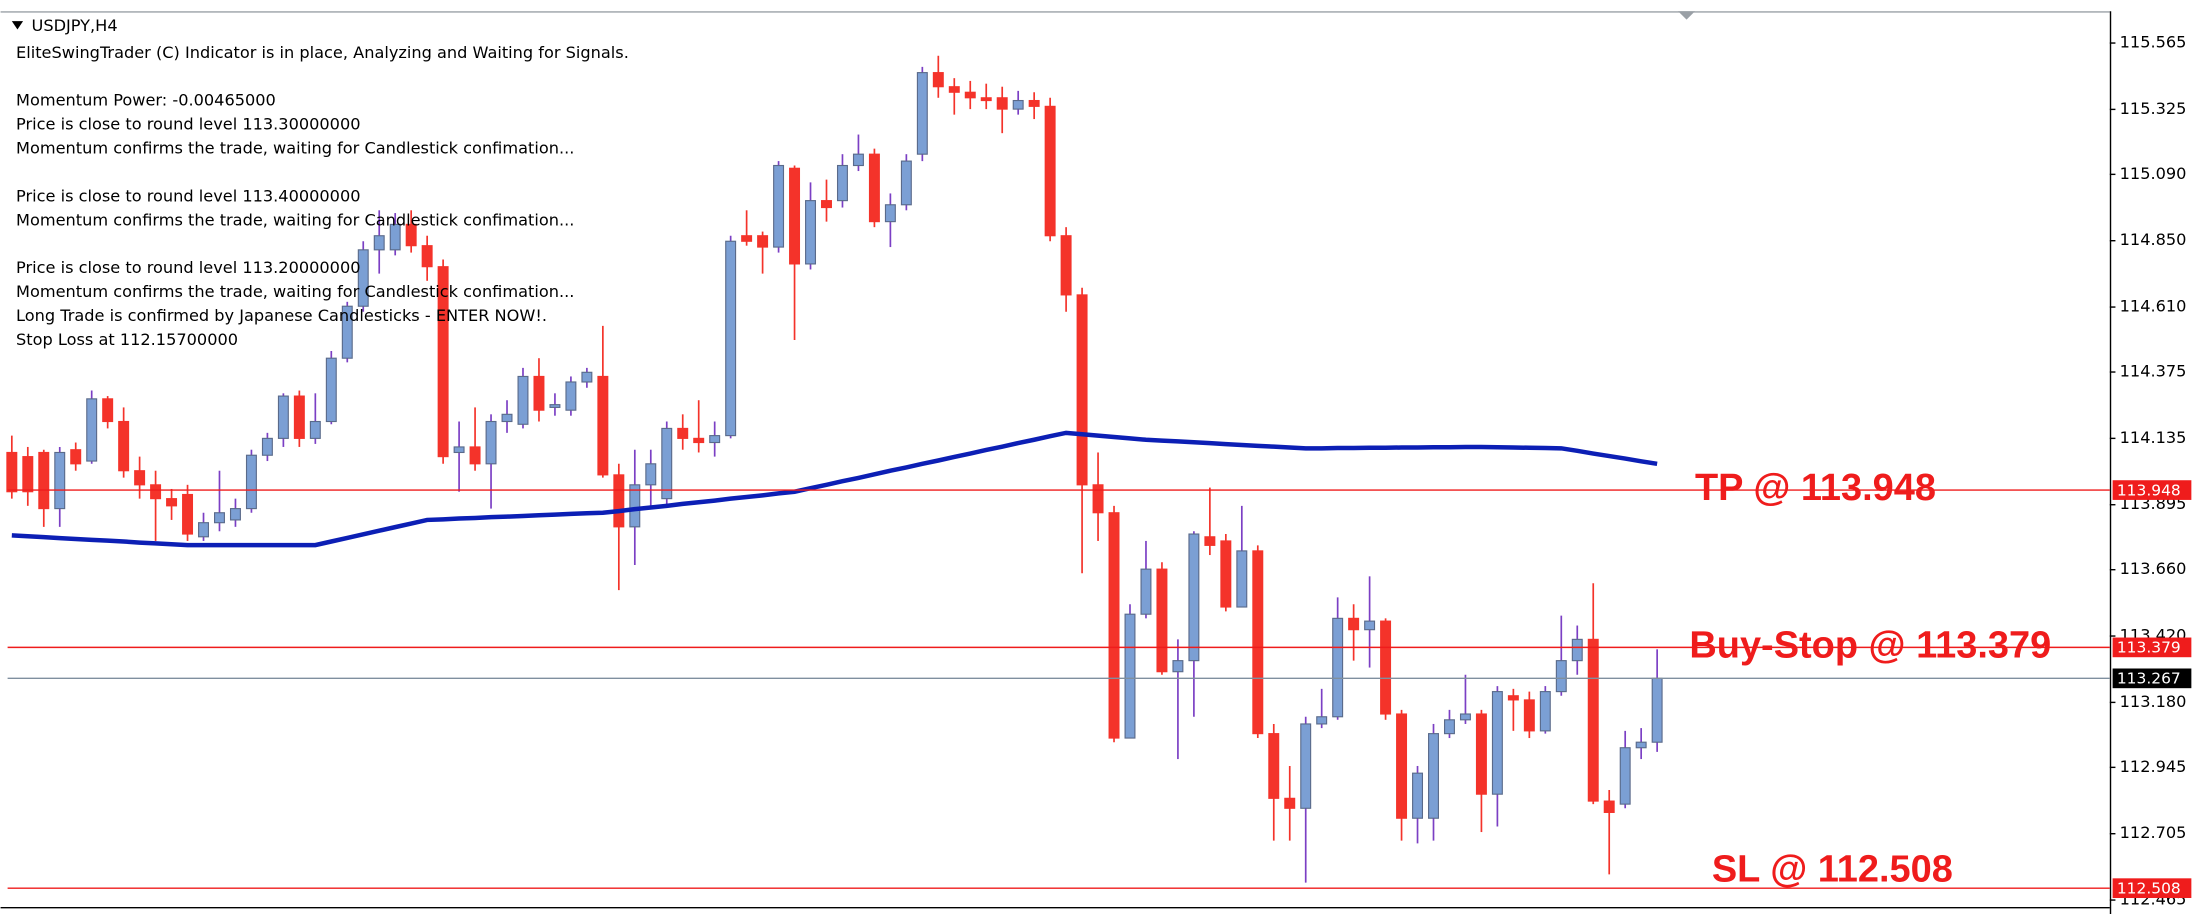  I want to click on moving-average, so click(834, 489).